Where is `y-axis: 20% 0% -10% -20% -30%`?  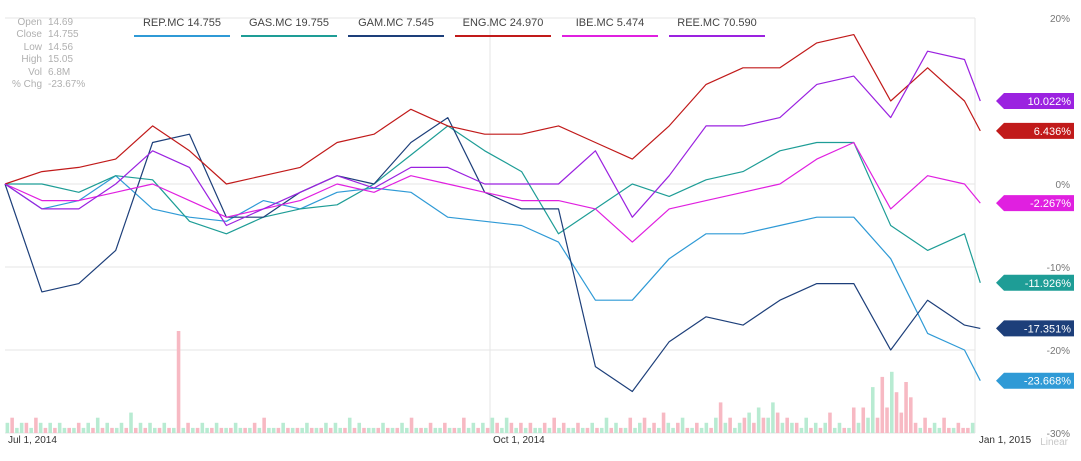
y-axis: 20% 0% -10% -20% -30% is located at coordinates (1058, 227).